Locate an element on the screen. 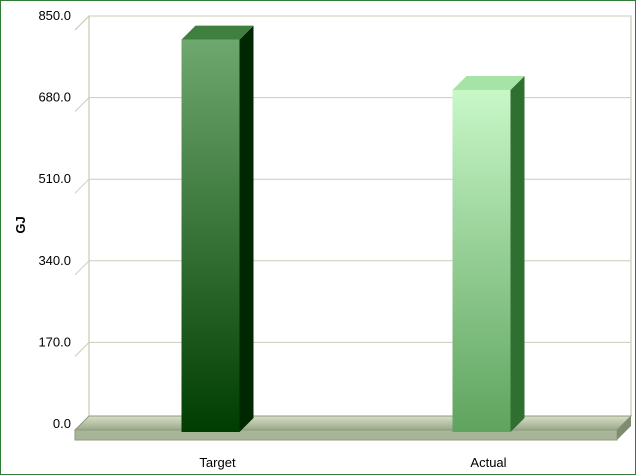  floor-top is located at coordinates (353, 423).